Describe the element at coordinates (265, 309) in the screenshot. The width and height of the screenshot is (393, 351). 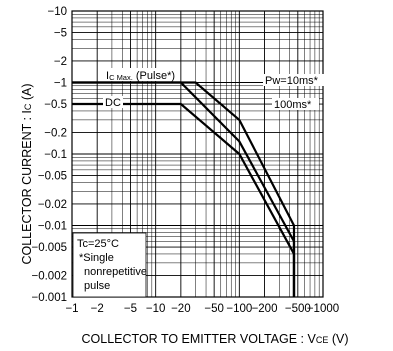
I see `x-tick-label: −200` at that location.